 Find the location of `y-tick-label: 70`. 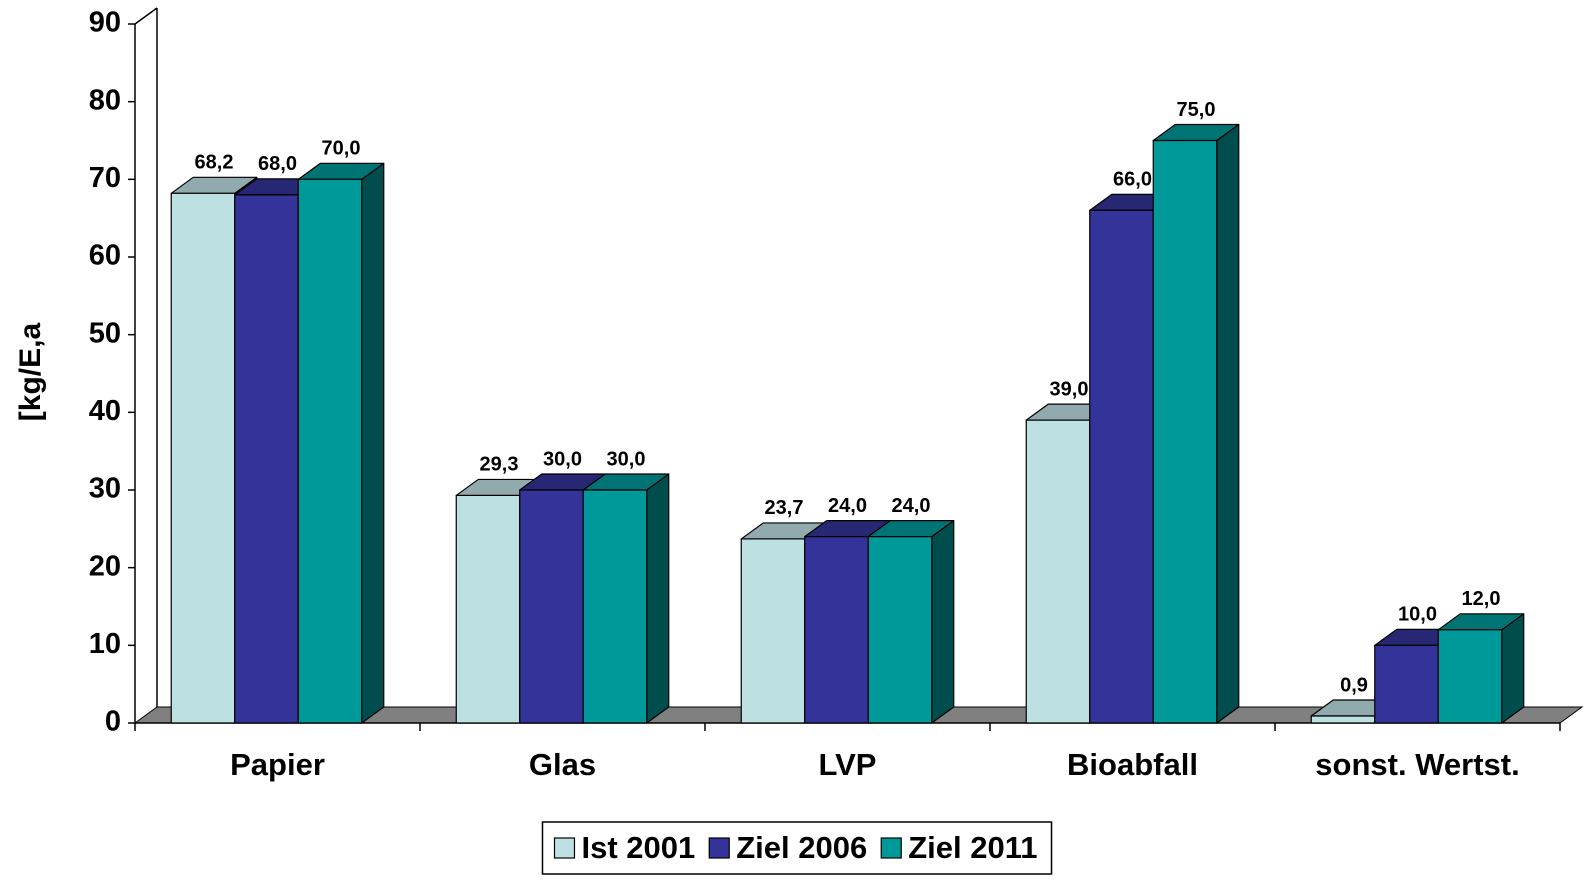

y-tick-label: 70 is located at coordinates (105, 178).